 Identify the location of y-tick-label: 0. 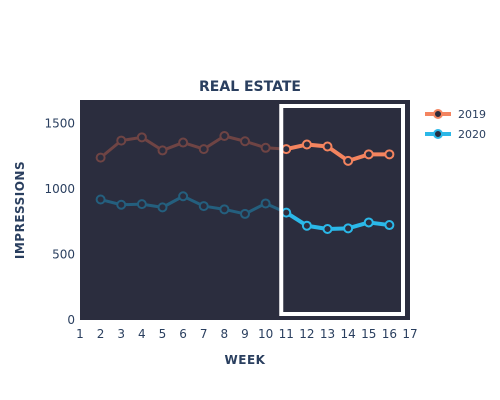
(71, 320).